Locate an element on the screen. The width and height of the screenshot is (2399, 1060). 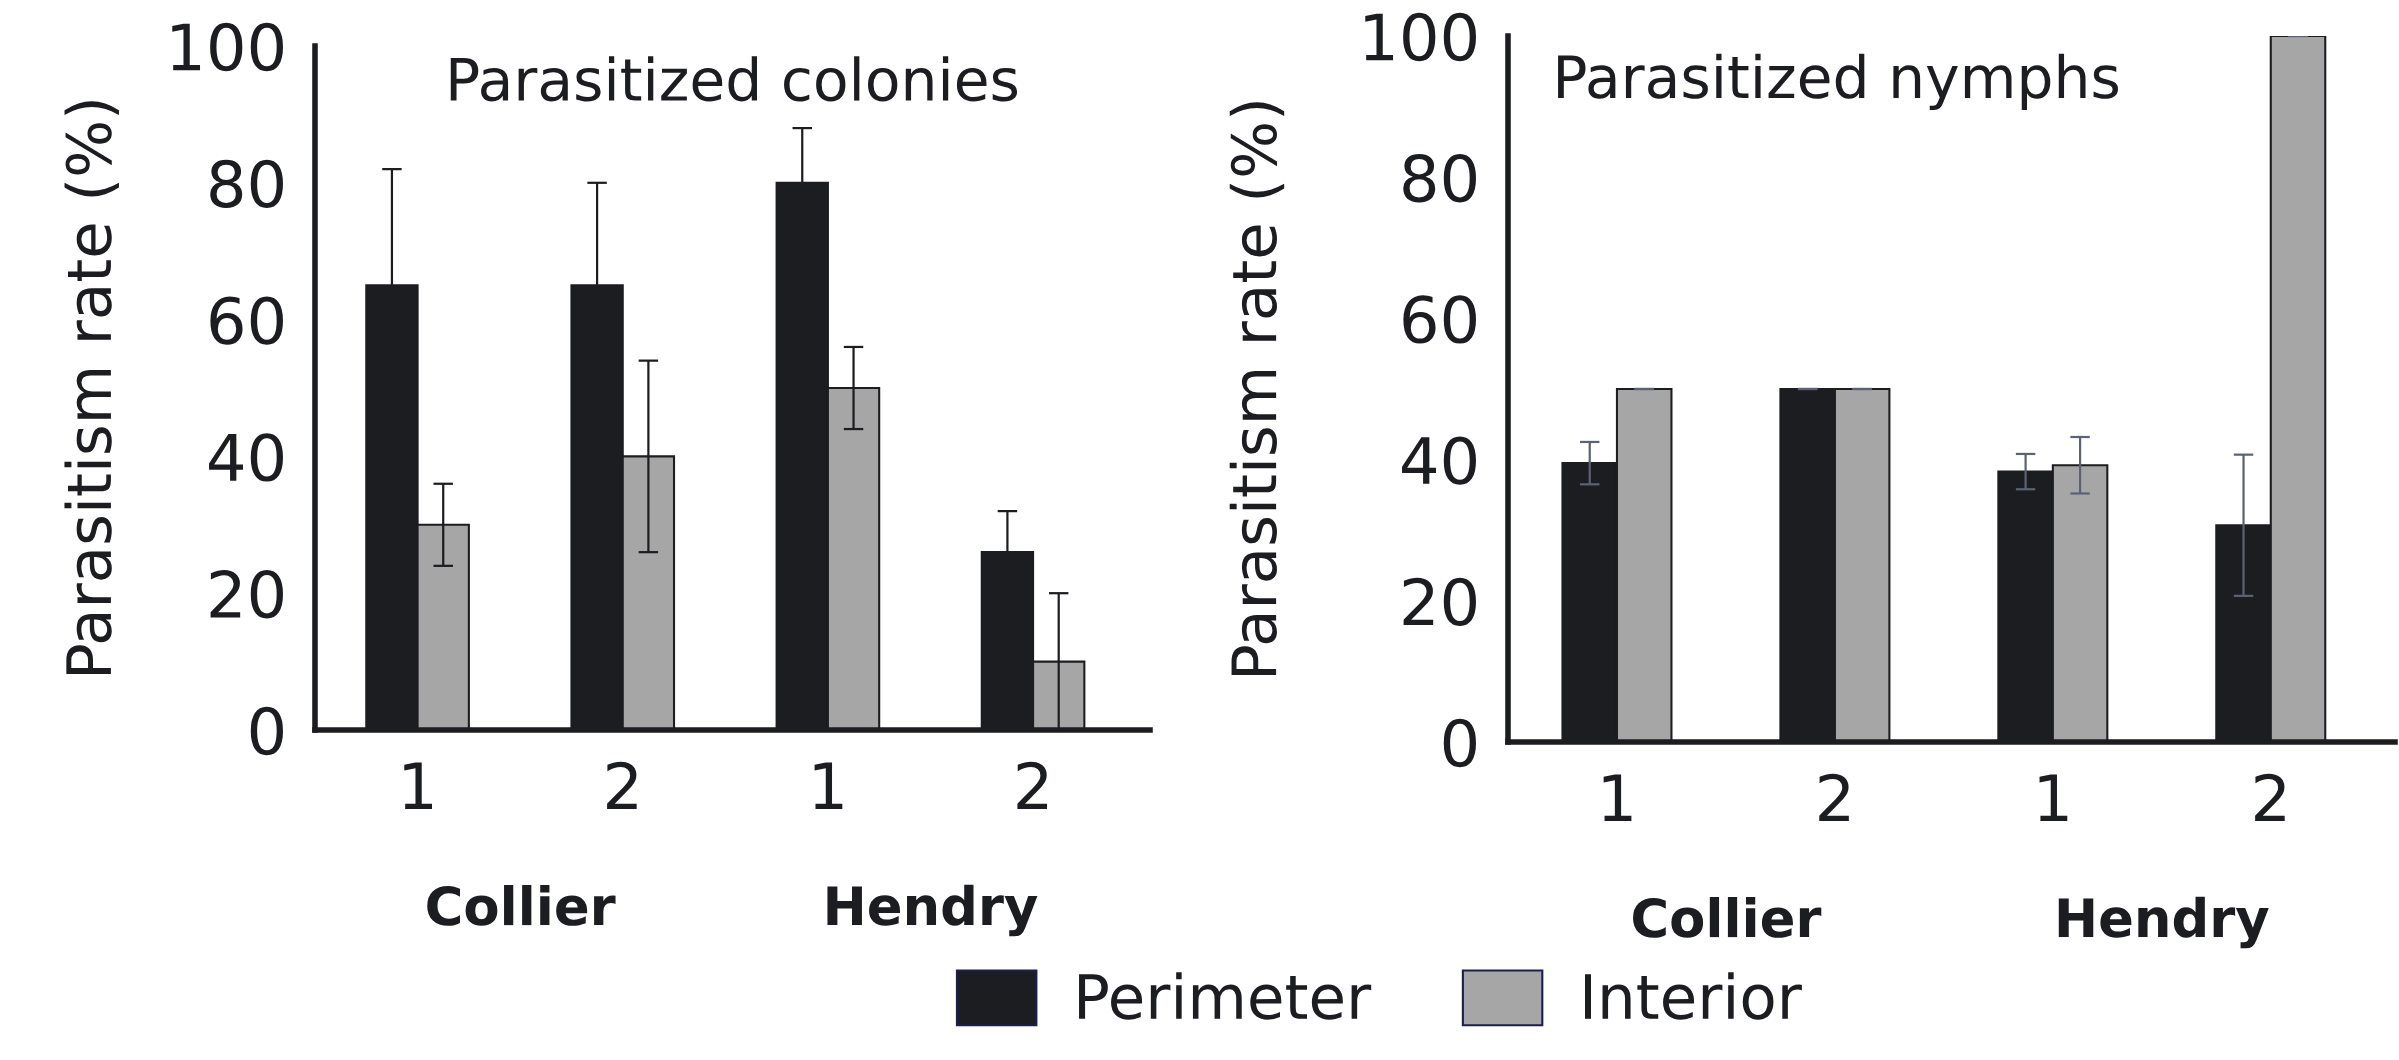
chart-title: Parasitized colonies is located at coordinates (734, 79).